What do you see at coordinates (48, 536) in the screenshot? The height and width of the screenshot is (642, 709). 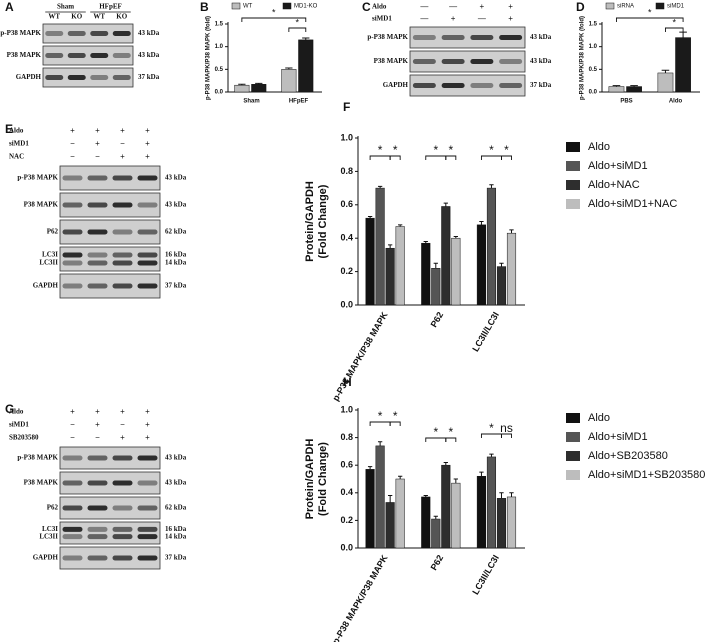 I see `row-label: LC3II` at bounding box center [48, 536].